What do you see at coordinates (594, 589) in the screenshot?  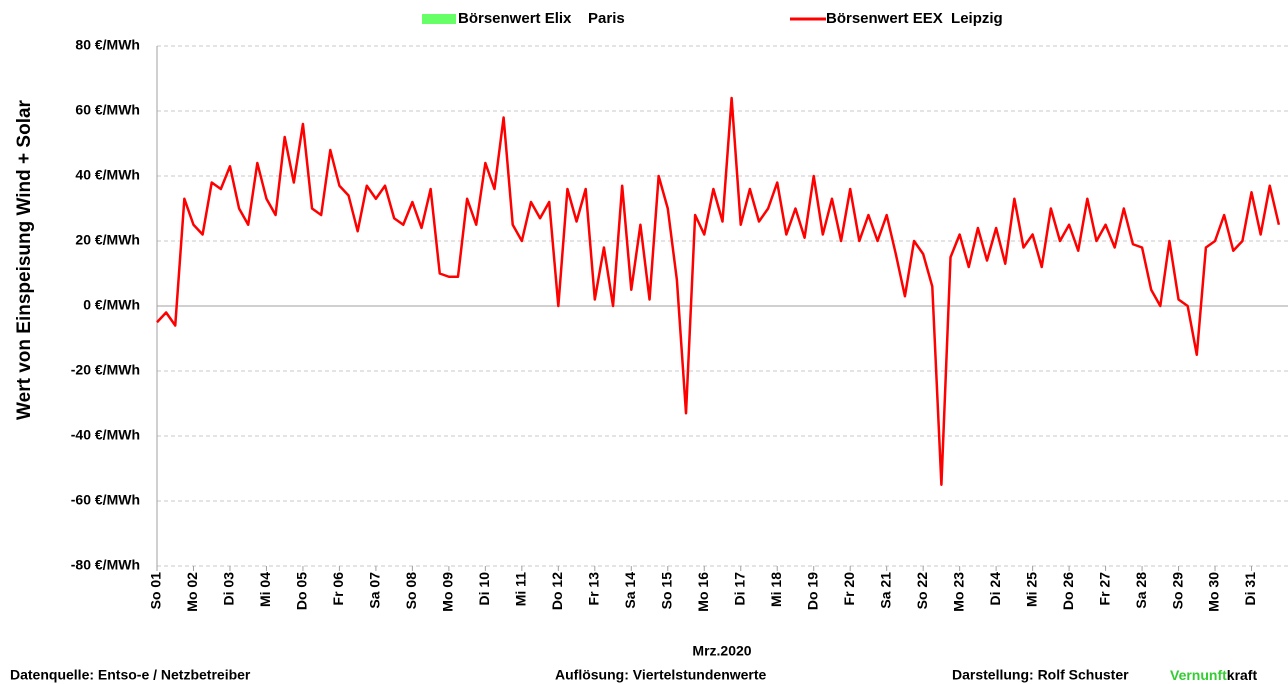 I see `x-tick-label: Fr 13` at bounding box center [594, 589].